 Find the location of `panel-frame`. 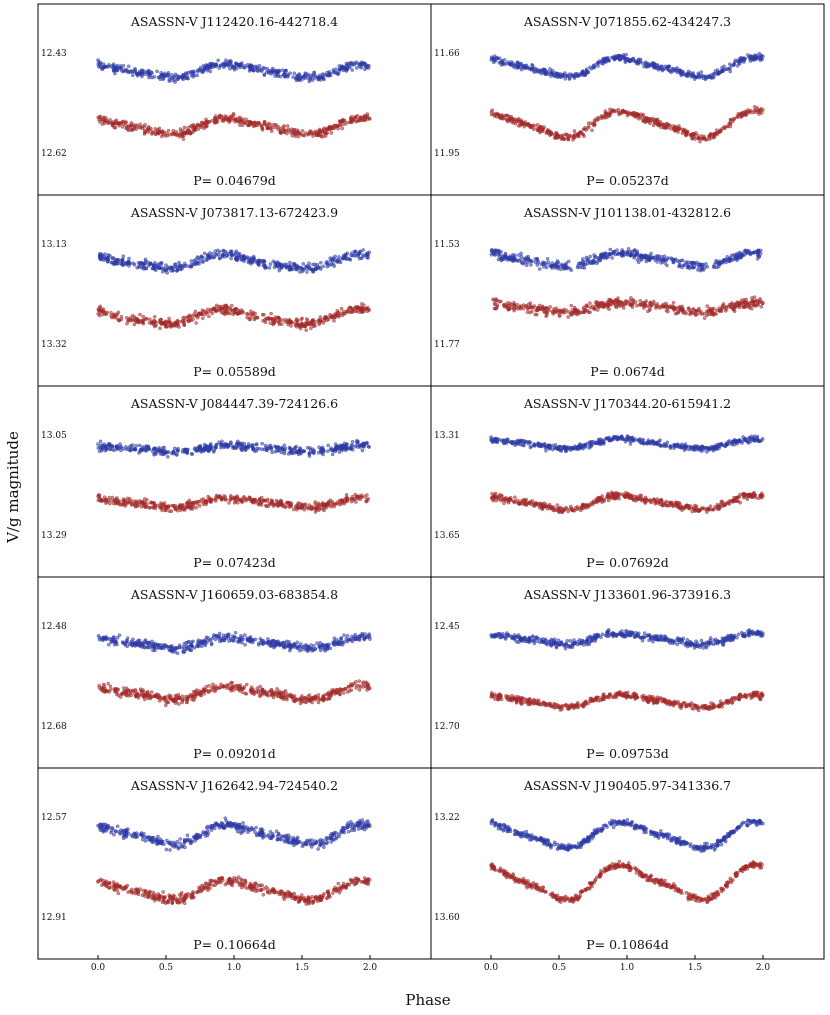

panel-frame is located at coordinates (234, 481).